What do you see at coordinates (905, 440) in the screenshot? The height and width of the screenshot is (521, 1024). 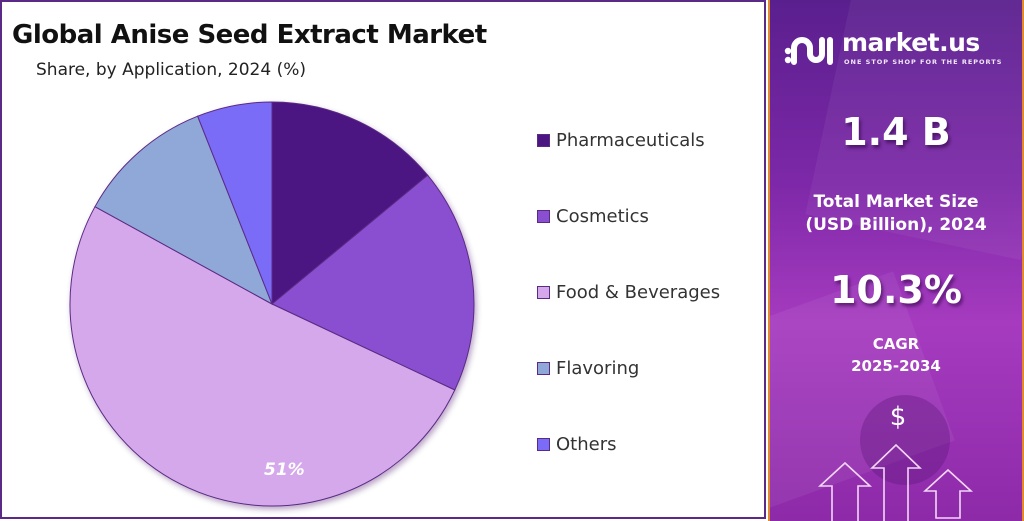 I see `background-coin` at bounding box center [905, 440].